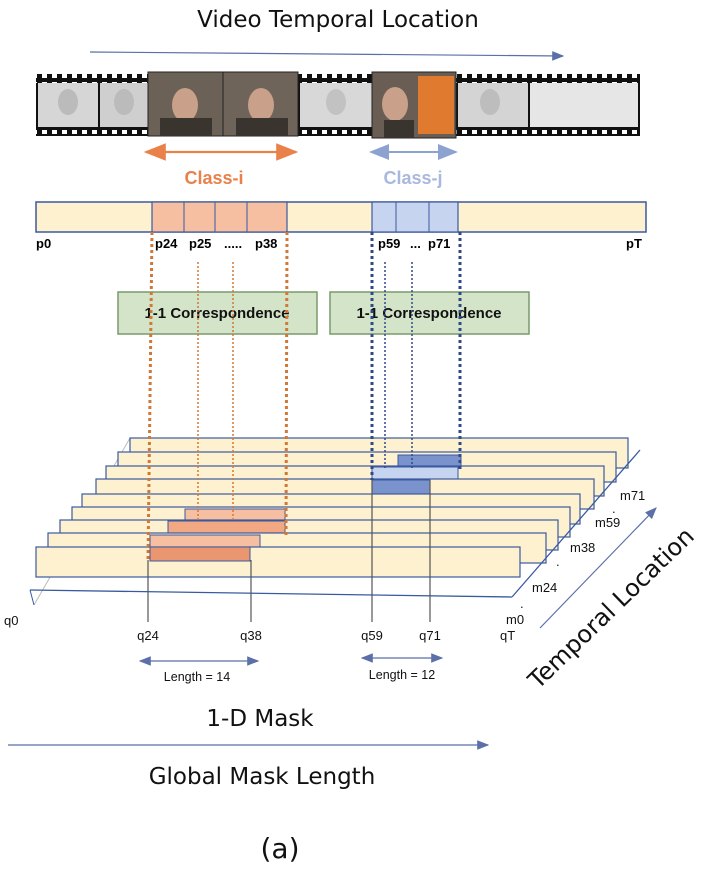 This screenshot has width=702, height=870. I want to click on m-dots-b: ., so click(558, 561).